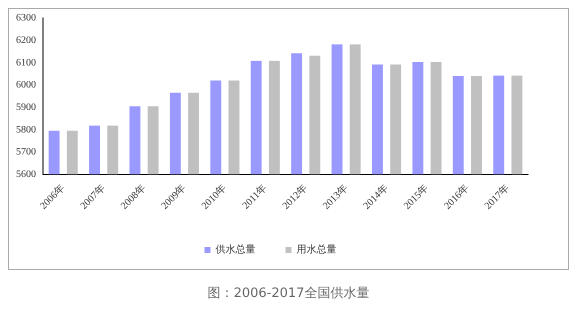 This screenshot has height=327, width=577. Describe the element at coordinates (316, 250) in the screenshot. I see `legend-label: 用水总量` at that location.